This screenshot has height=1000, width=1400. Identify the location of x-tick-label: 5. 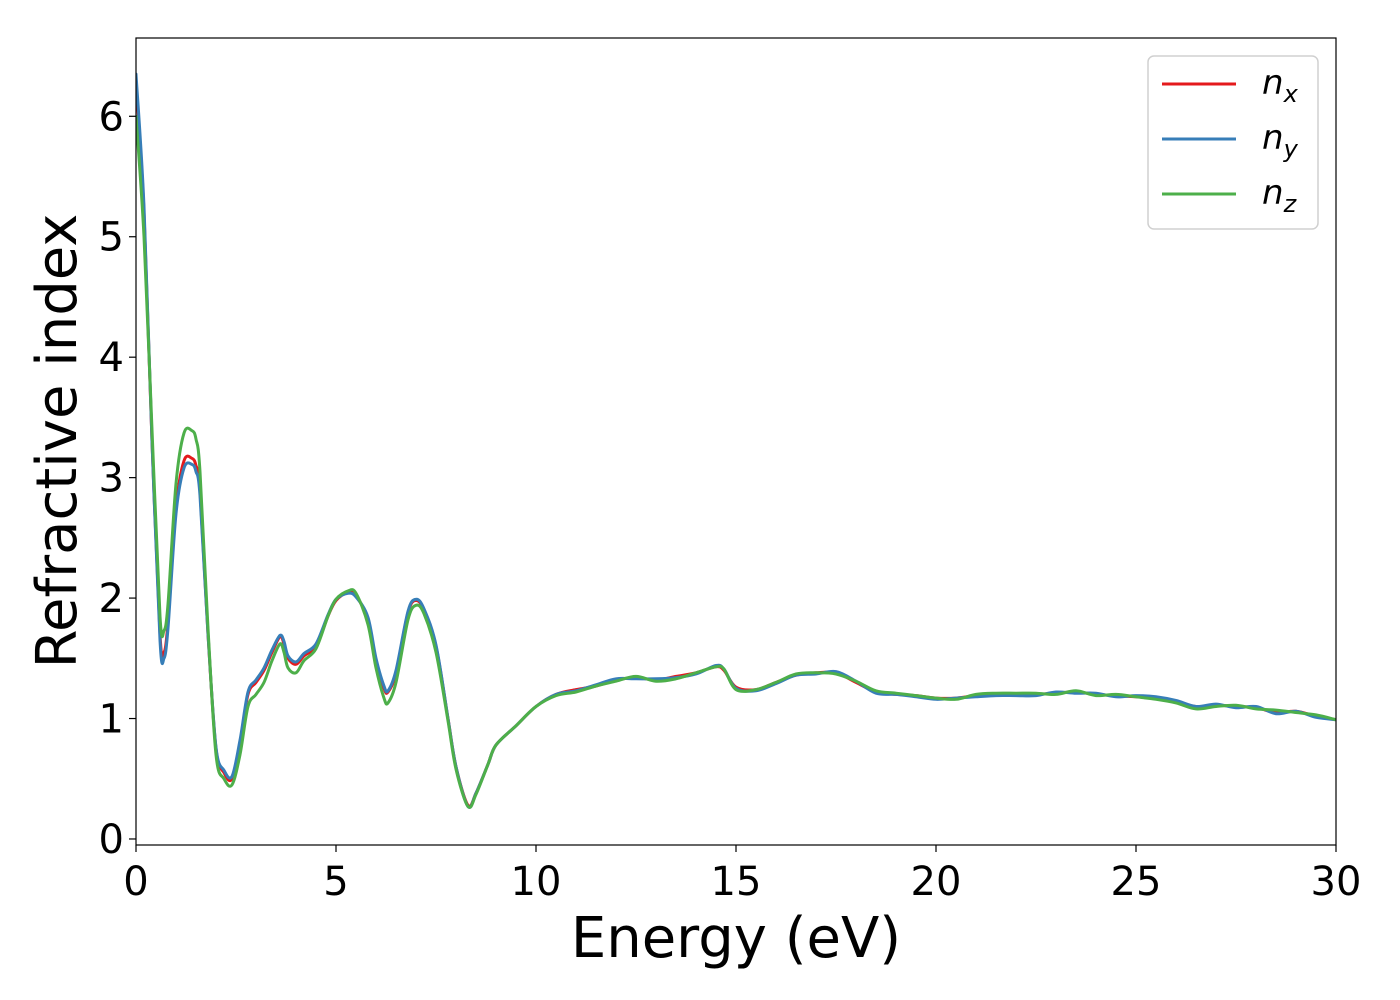
(335, 882).